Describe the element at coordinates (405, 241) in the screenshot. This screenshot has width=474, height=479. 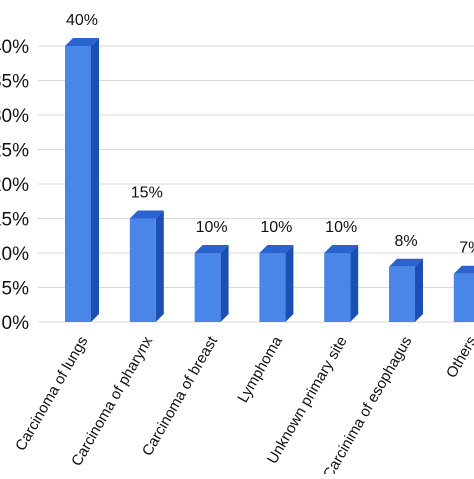
I see `data-label: 8%` at that location.